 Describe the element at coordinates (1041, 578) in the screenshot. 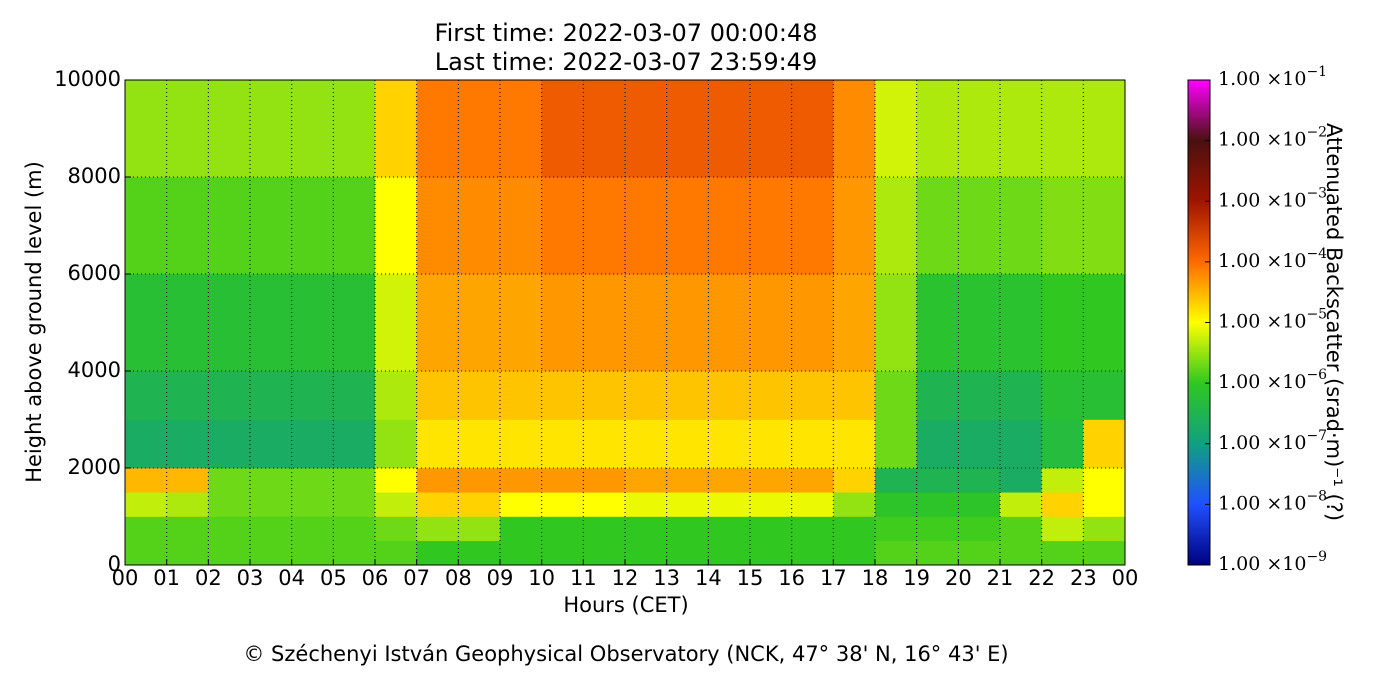

I see `x-tick-label: 22` at that location.